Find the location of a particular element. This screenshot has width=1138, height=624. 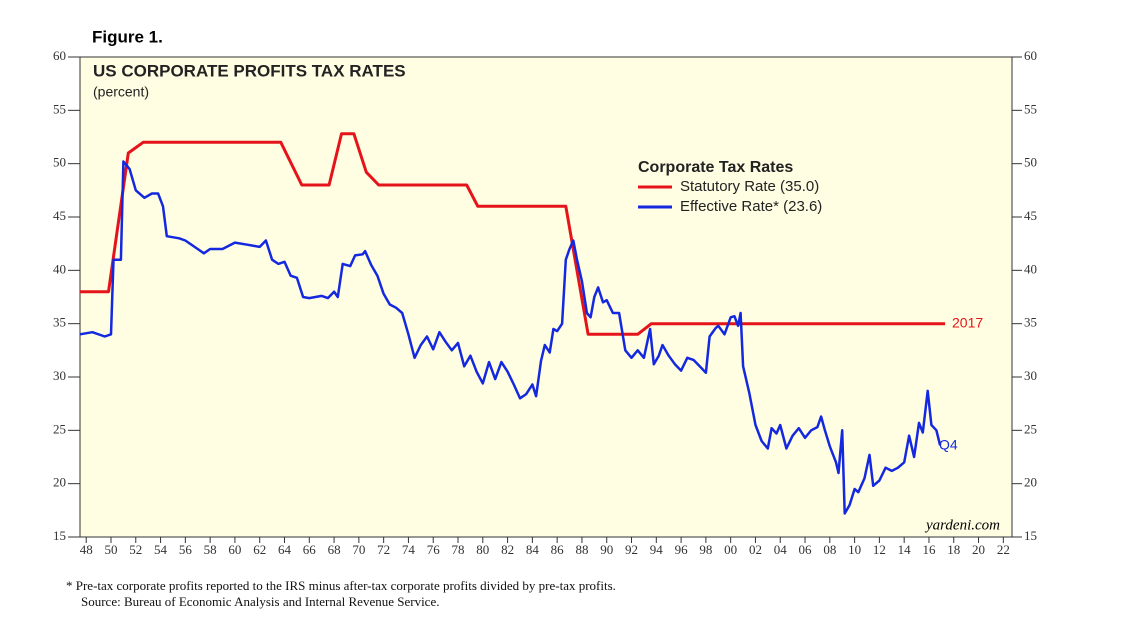

x-tick-label: 08 is located at coordinates (829, 549).